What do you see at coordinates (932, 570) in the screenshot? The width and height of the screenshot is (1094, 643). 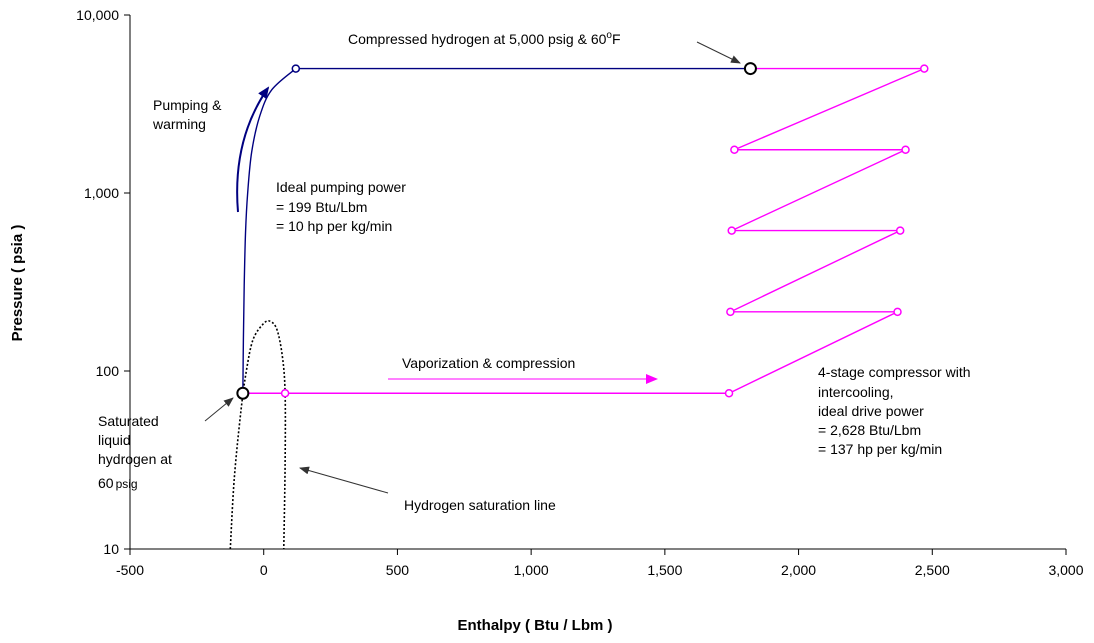 I see `x-tick-label: 2,500` at bounding box center [932, 570].